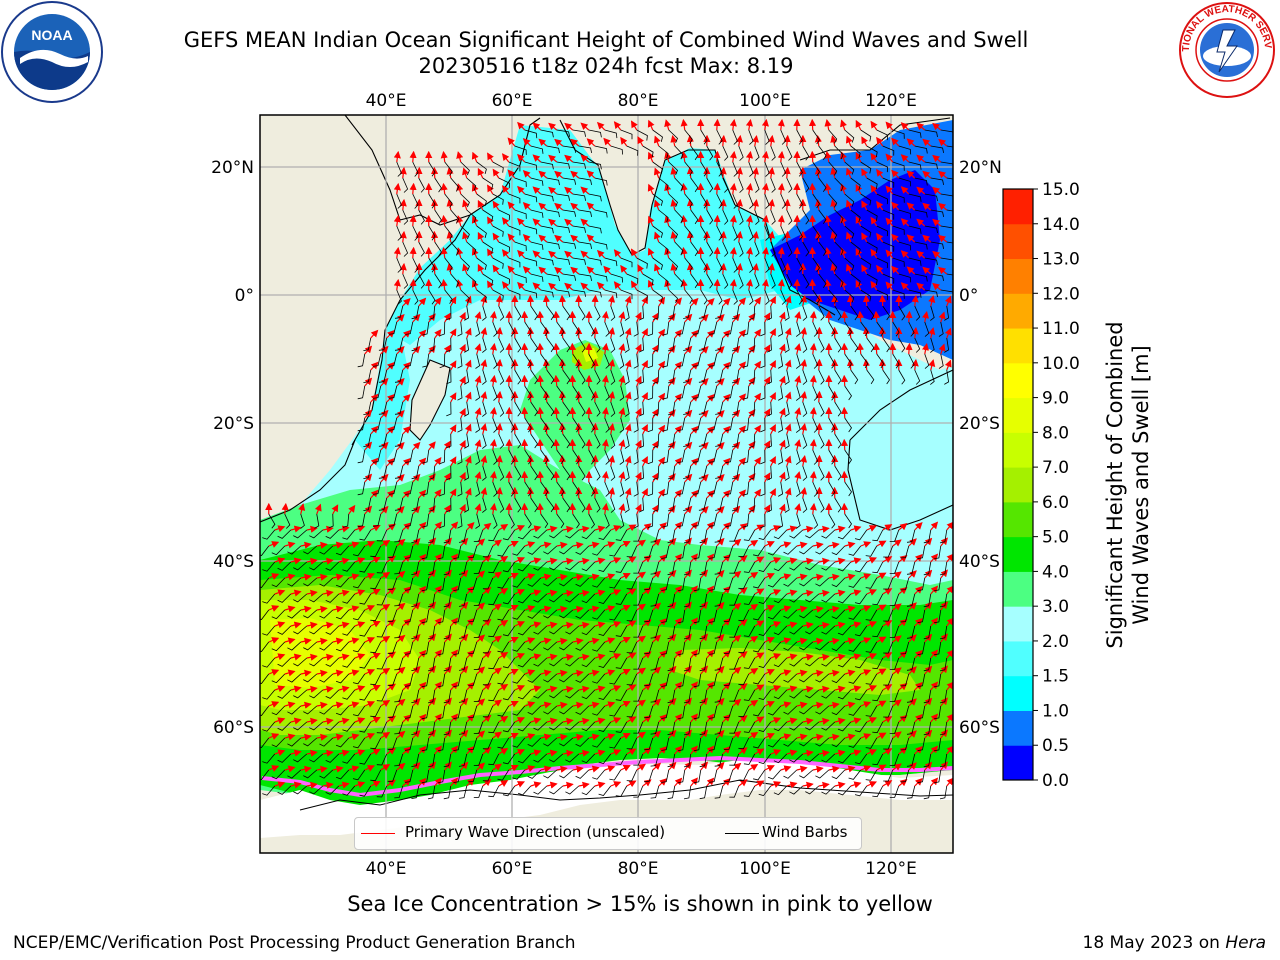 The width and height of the screenshot is (1280, 960). I want to click on lat-tick-right: 0°, so click(968, 296).